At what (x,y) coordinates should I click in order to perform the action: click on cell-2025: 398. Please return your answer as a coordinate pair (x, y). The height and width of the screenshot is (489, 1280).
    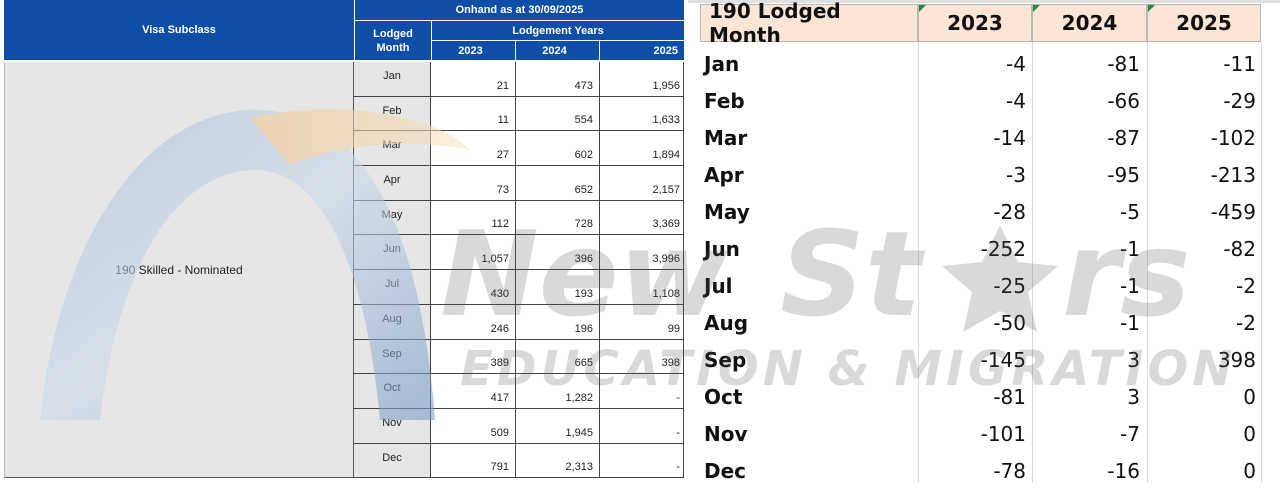
    Looking at the image, I should click on (1236, 360).